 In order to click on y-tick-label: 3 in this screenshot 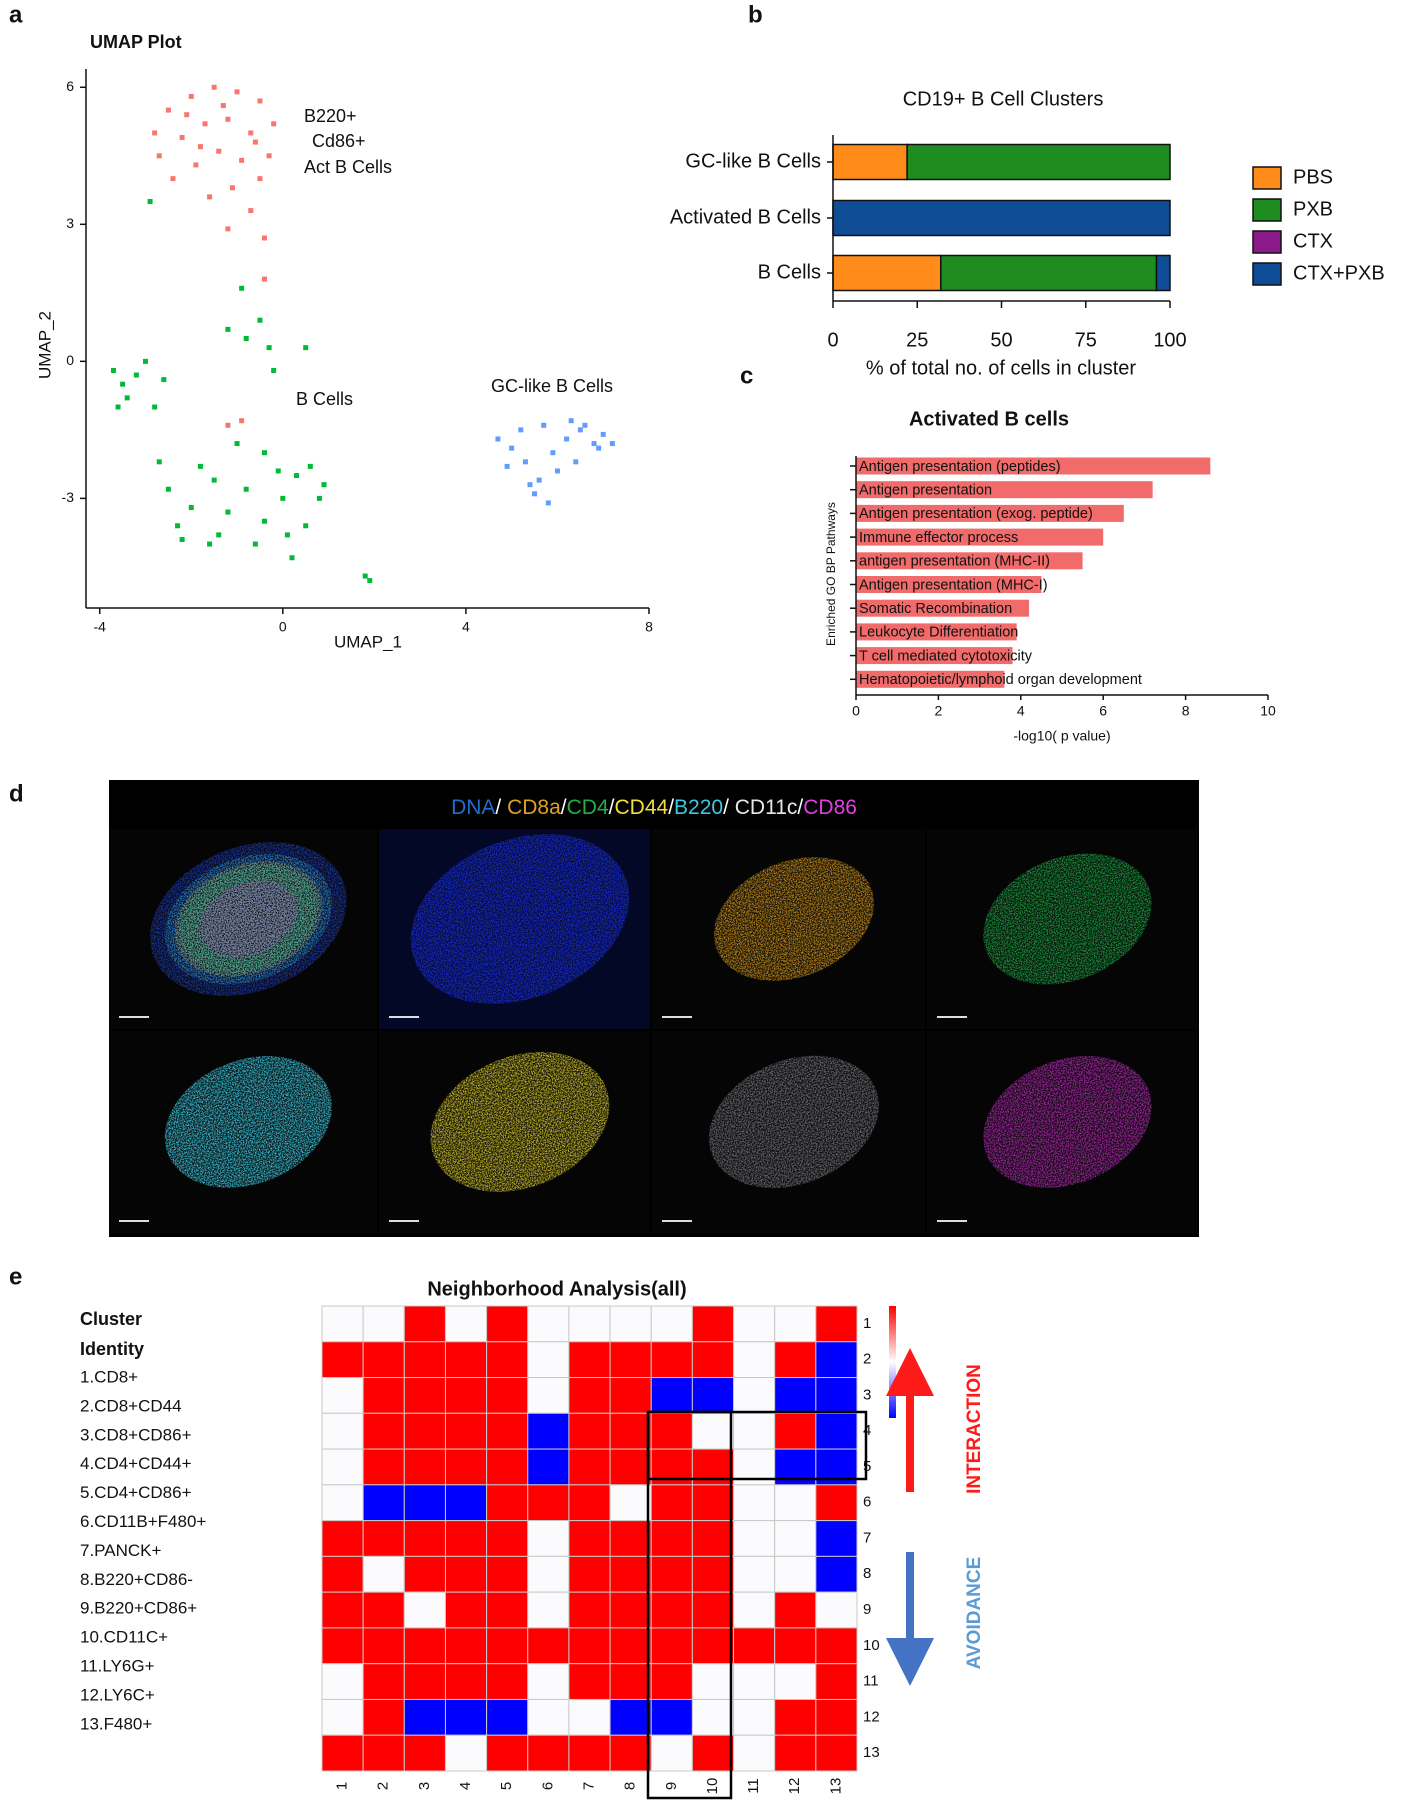, I will do `click(70, 223)`.